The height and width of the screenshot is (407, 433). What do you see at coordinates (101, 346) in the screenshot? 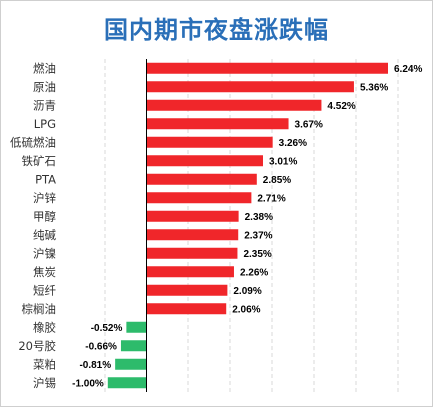
I see `value-label: -0.66%` at bounding box center [101, 346].